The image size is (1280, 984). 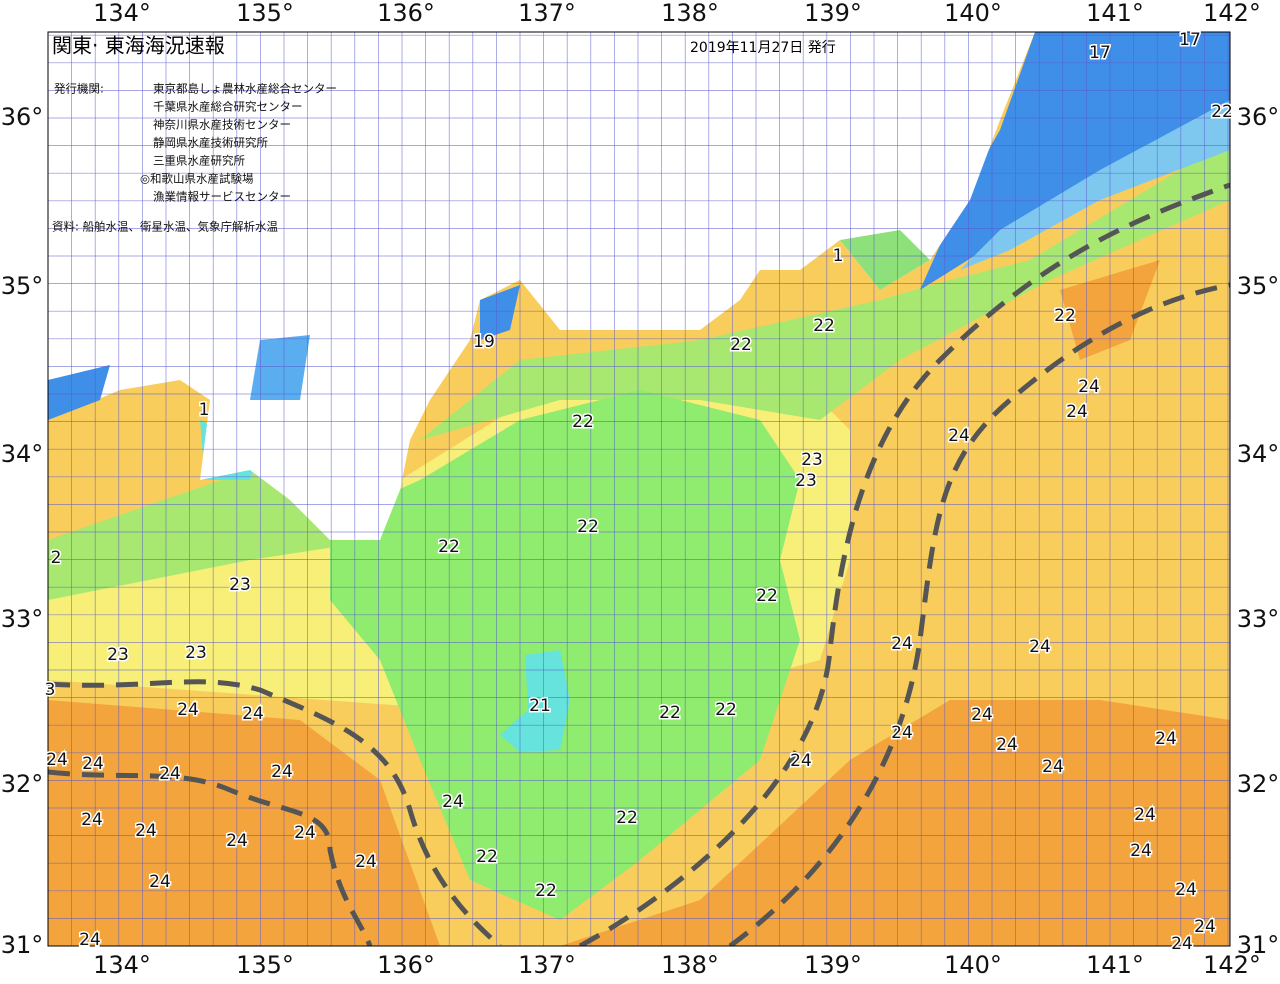 I want to click on issuer: 千葉県水産総合研究センター, so click(x=228, y=107).